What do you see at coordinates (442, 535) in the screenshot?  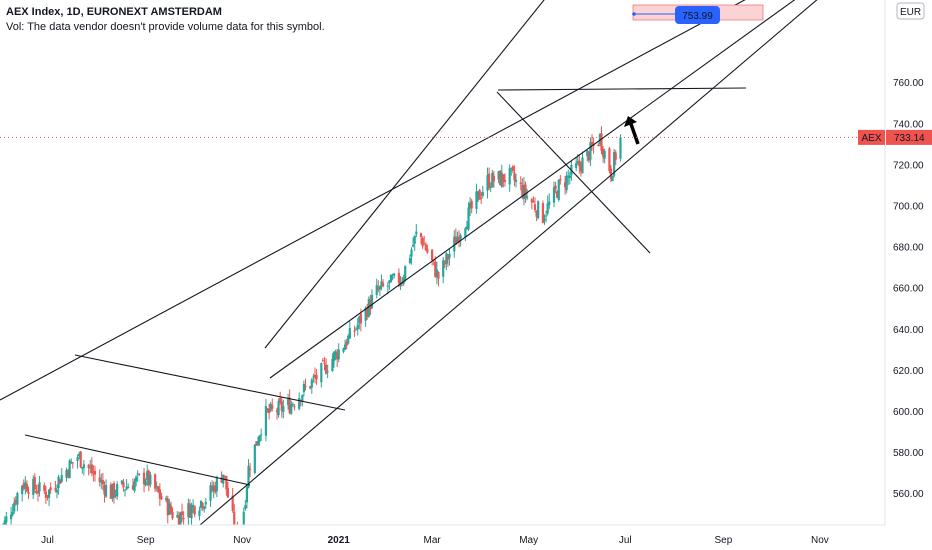 I see `time-axis: Jul Sep Nov 2021 Mar May Jul Sep Nov` at bounding box center [442, 535].